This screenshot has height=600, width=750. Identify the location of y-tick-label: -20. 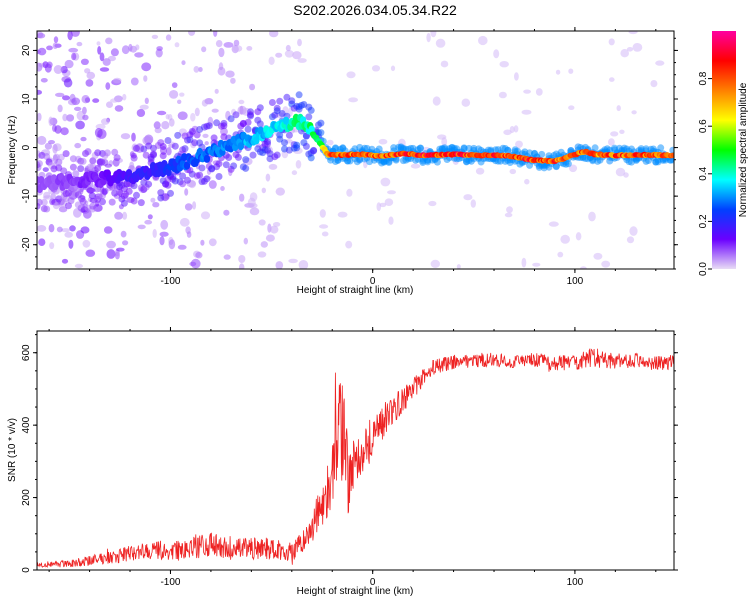
(26, 244).